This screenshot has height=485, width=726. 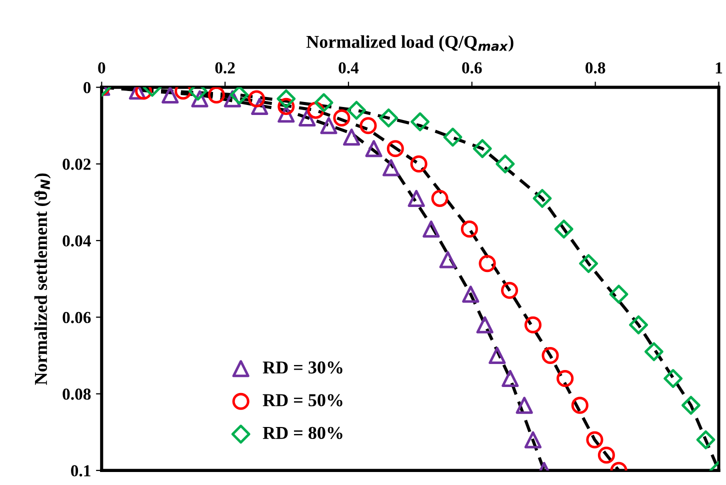 I want to click on y-tick-label: 0.06, so click(x=76, y=318).